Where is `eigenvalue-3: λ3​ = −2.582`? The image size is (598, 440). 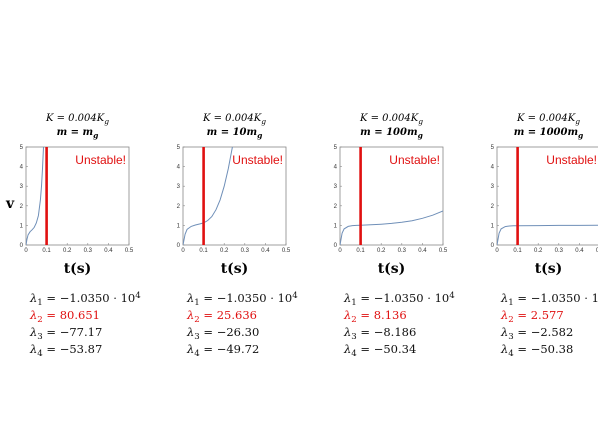
eigenvalue-3: λ3​ = −2.582 is located at coordinates (536, 333).